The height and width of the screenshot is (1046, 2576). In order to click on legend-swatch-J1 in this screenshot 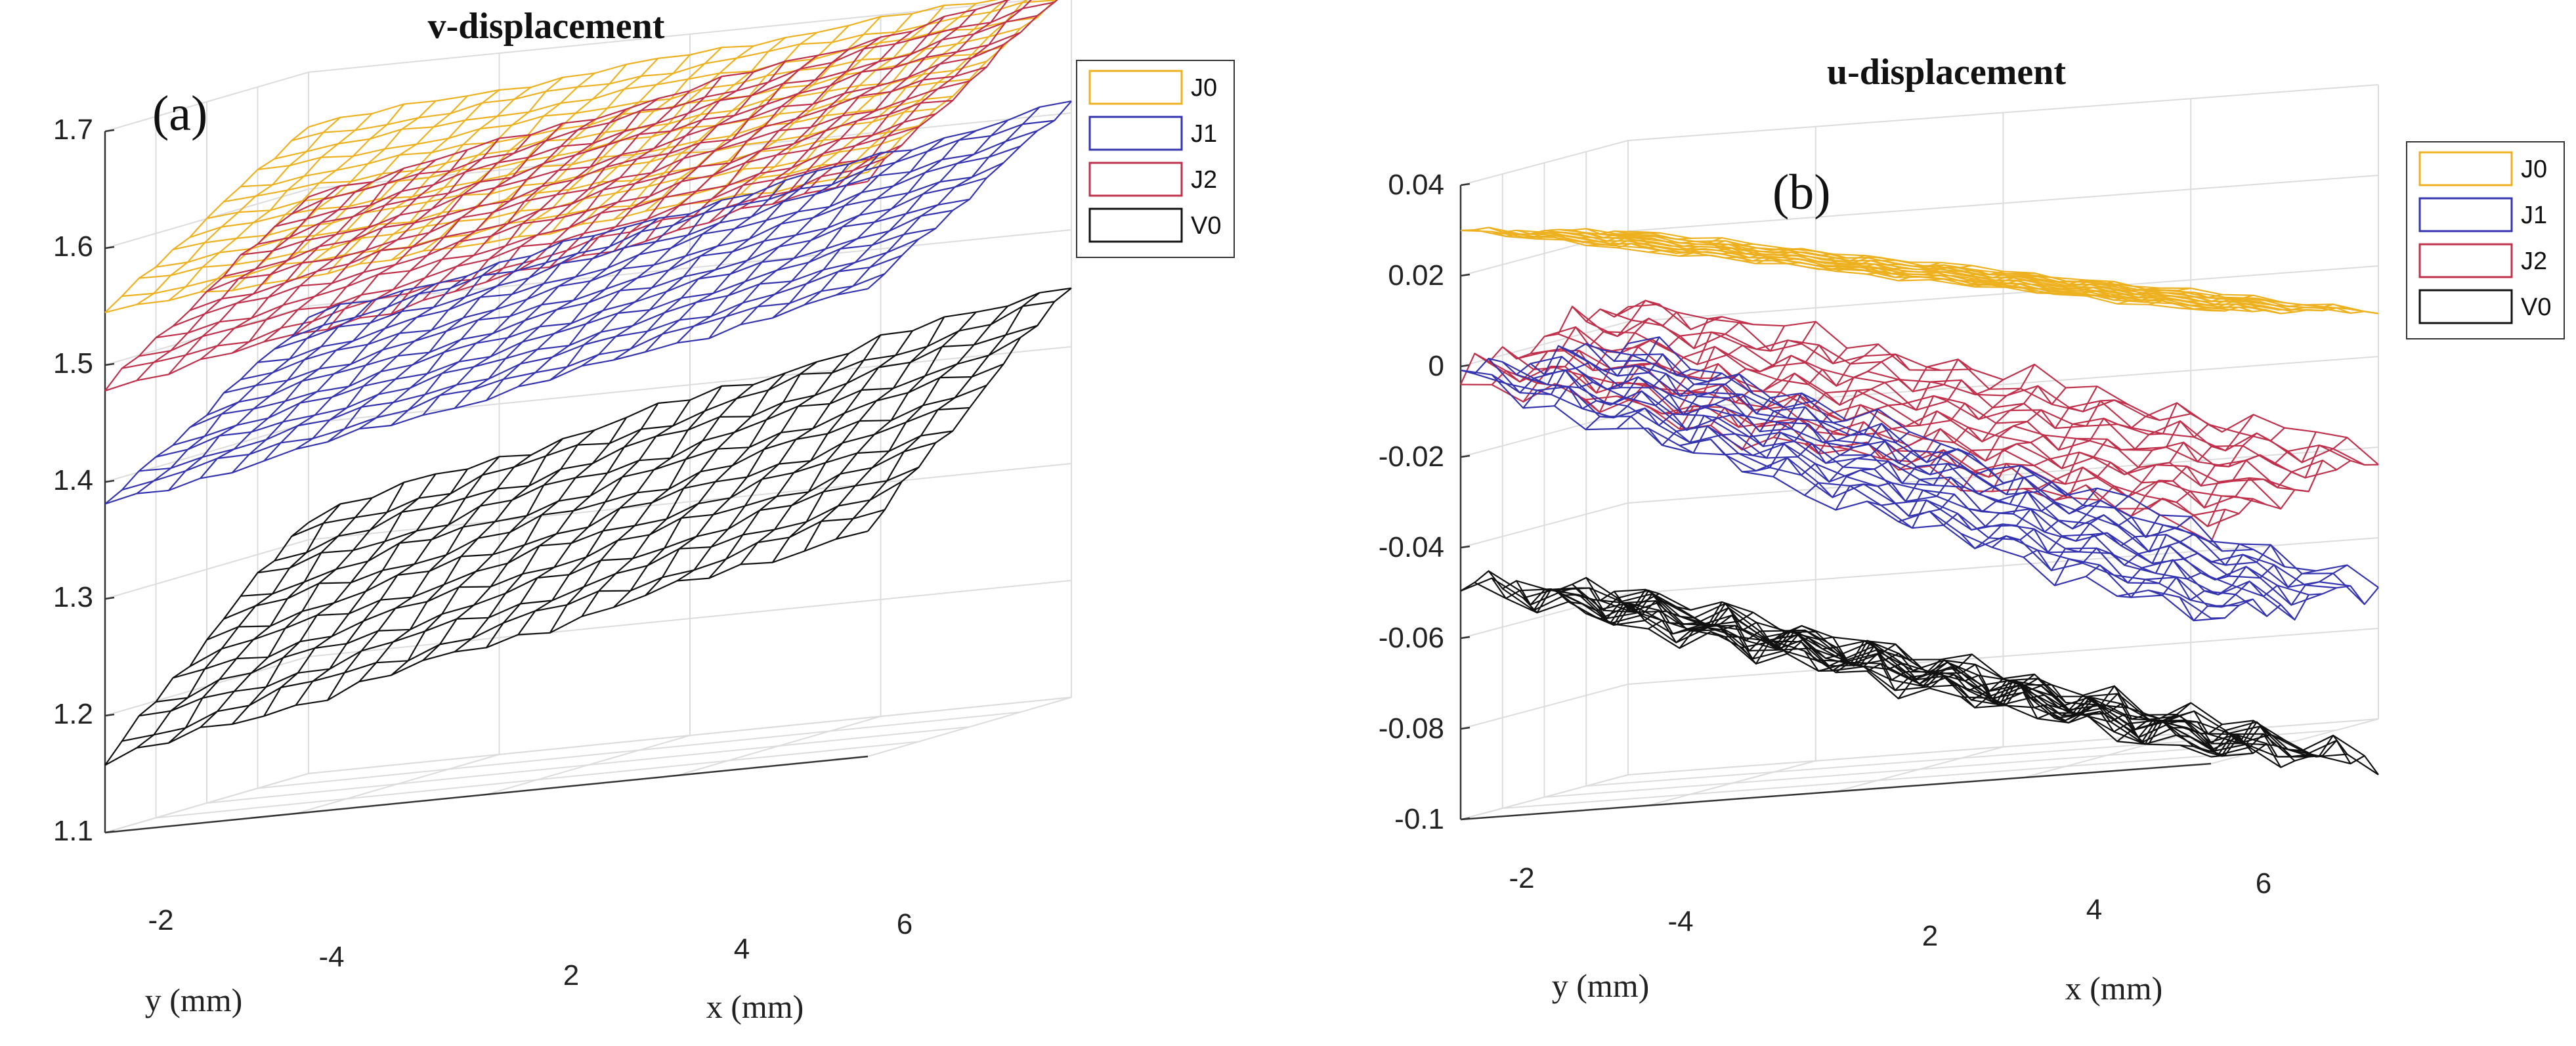, I will do `click(1135, 133)`.